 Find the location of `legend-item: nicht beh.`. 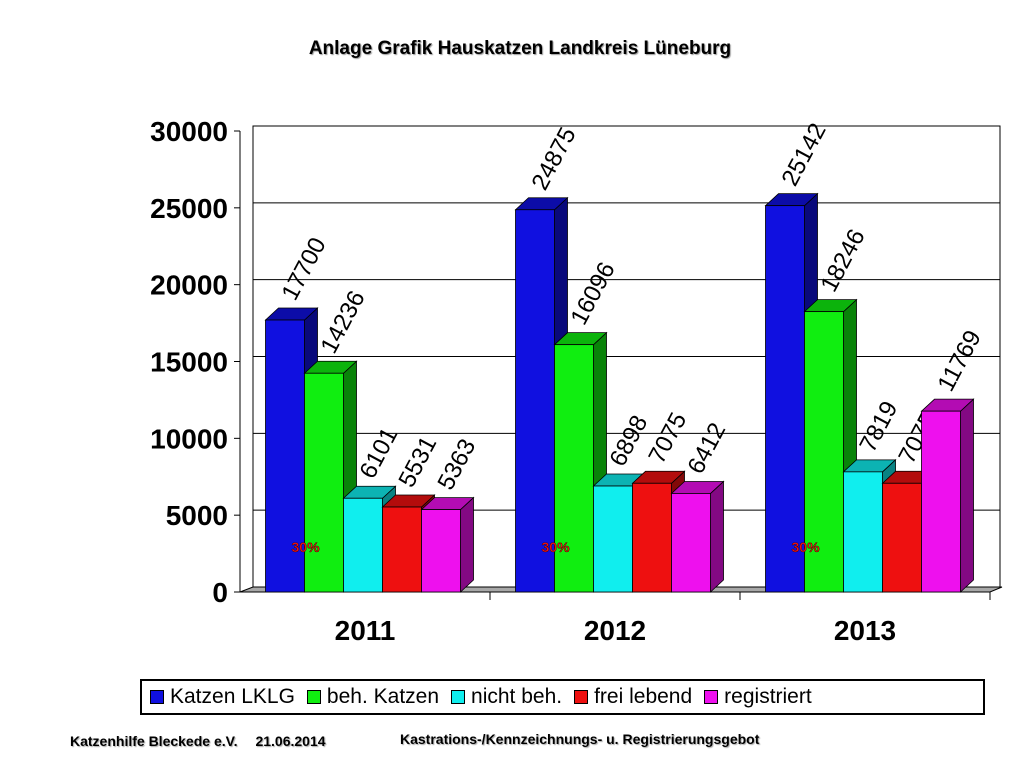

legend-item: nicht beh. is located at coordinates (506, 697).